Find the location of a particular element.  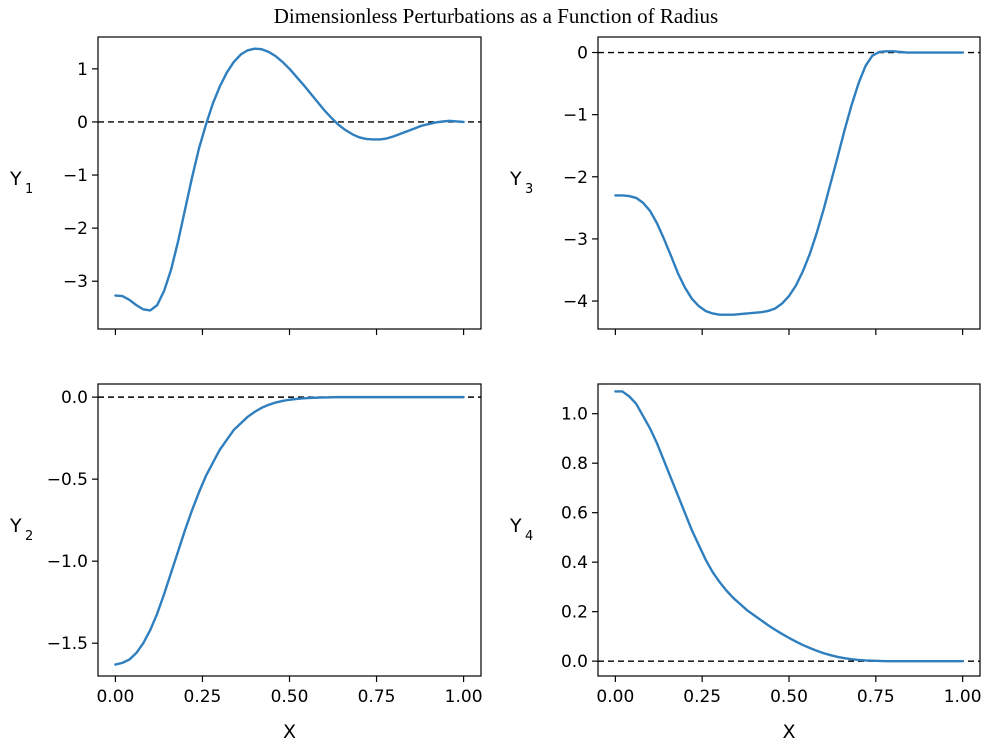

y3-ytick-label: −3 is located at coordinates (575, 240).